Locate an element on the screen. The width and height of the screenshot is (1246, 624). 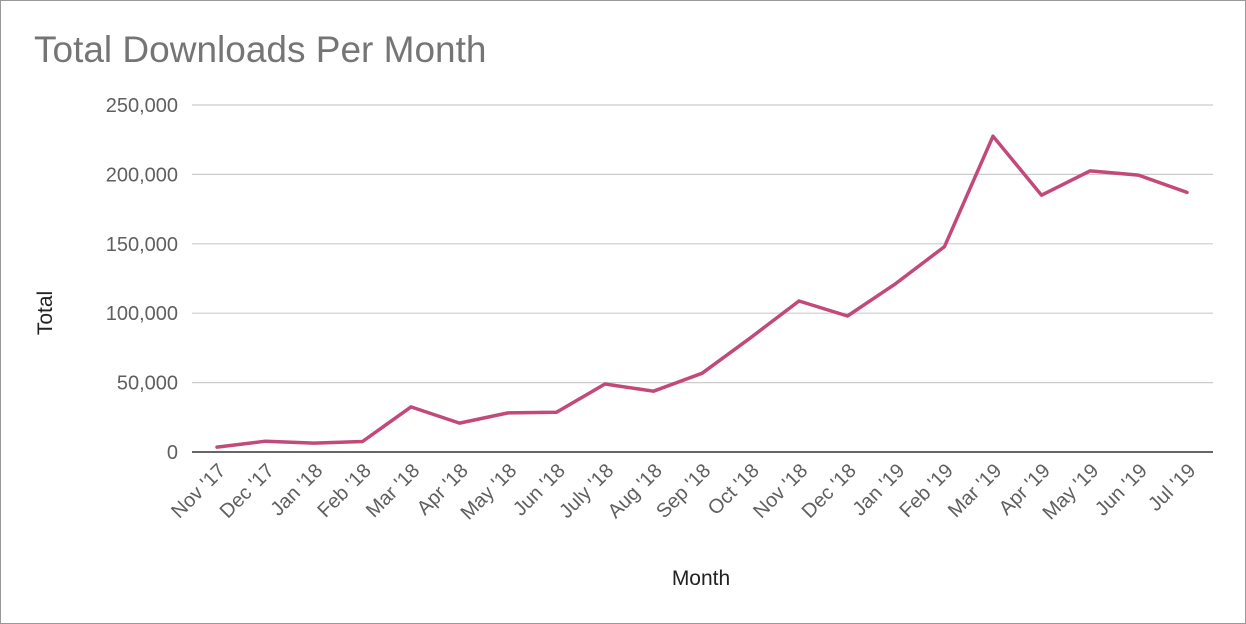
x-tick-label: Feb '19 is located at coordinates (926, 491).